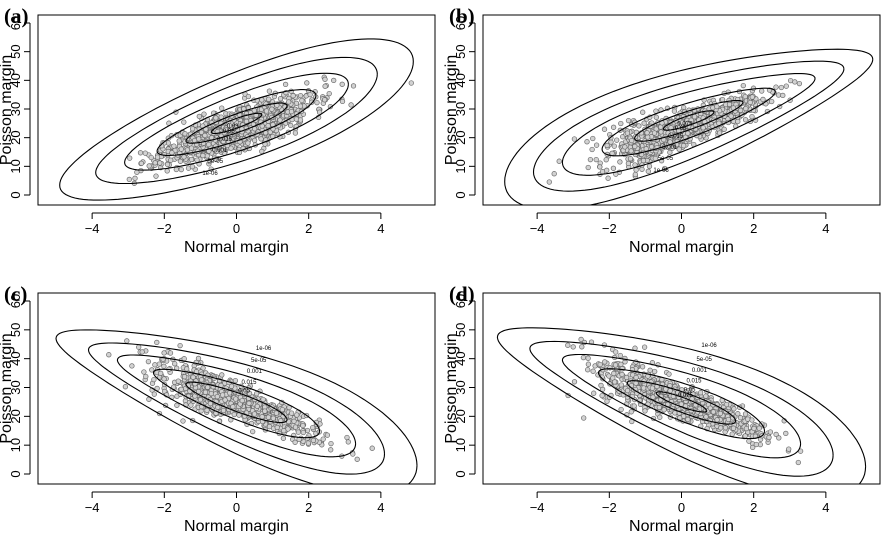  Describe the element at coordinates (679, 503) in the screenshot. I see `x-axis: −4 −2 0 2 4` at that location.